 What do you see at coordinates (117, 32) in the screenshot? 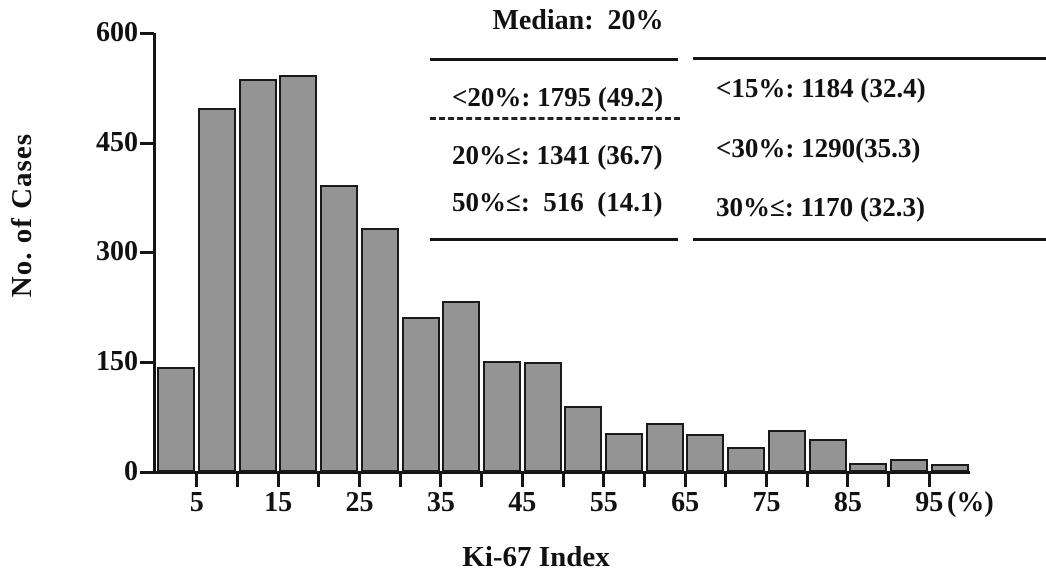
I see `y-tick-label: 600` at bounding box center [117, 32].